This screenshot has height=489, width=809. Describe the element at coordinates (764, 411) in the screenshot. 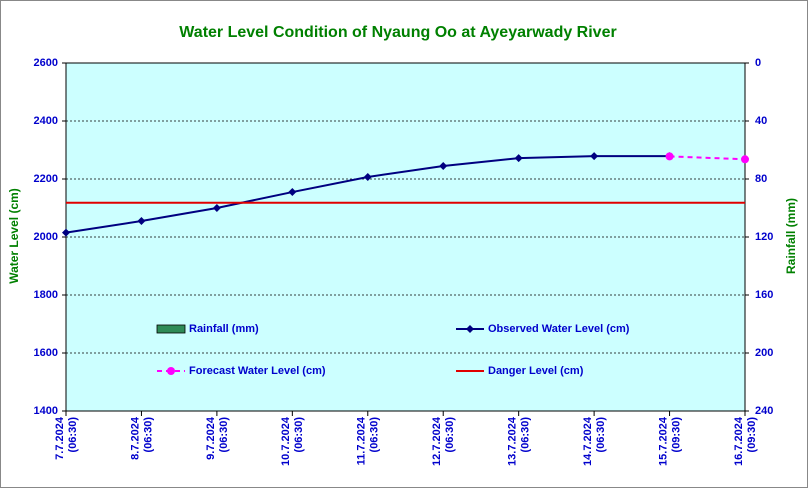

I see `y2-tick-label: 240` at that location.